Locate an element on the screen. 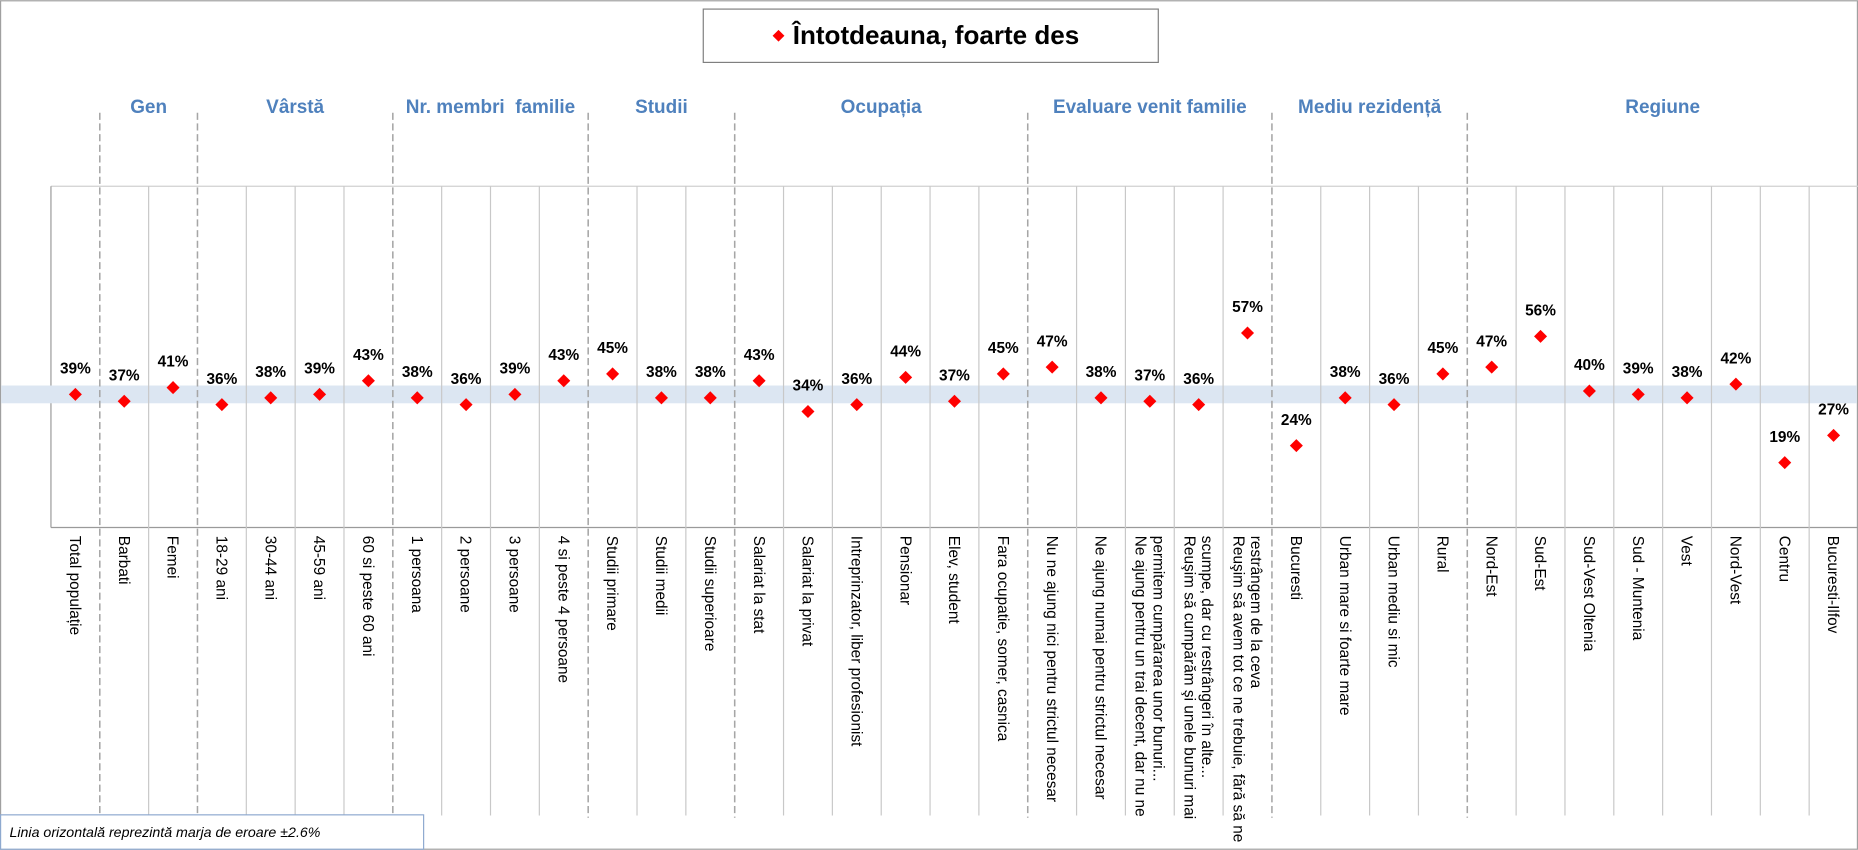 This screenshot has height=850, width=1858. category-label-box: Sud - Muntenia is located at coordinates (1638, 588).